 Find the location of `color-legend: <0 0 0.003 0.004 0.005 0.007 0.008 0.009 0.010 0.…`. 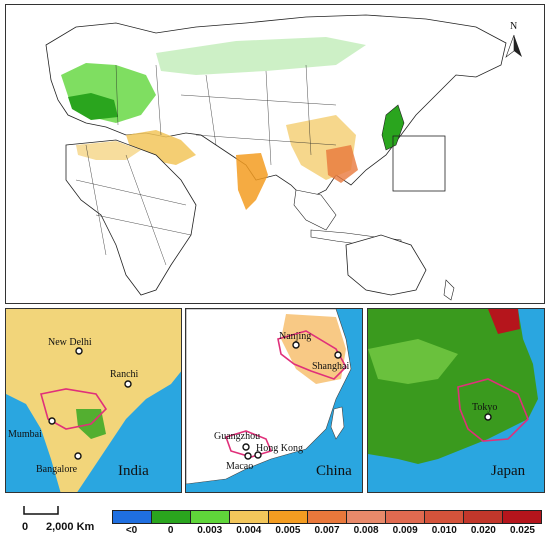

color-legend: <0 0 0.003 0.004 0.005 0.007 0.008 0.009 0.010 0.… is located at coordinates (327, 524).